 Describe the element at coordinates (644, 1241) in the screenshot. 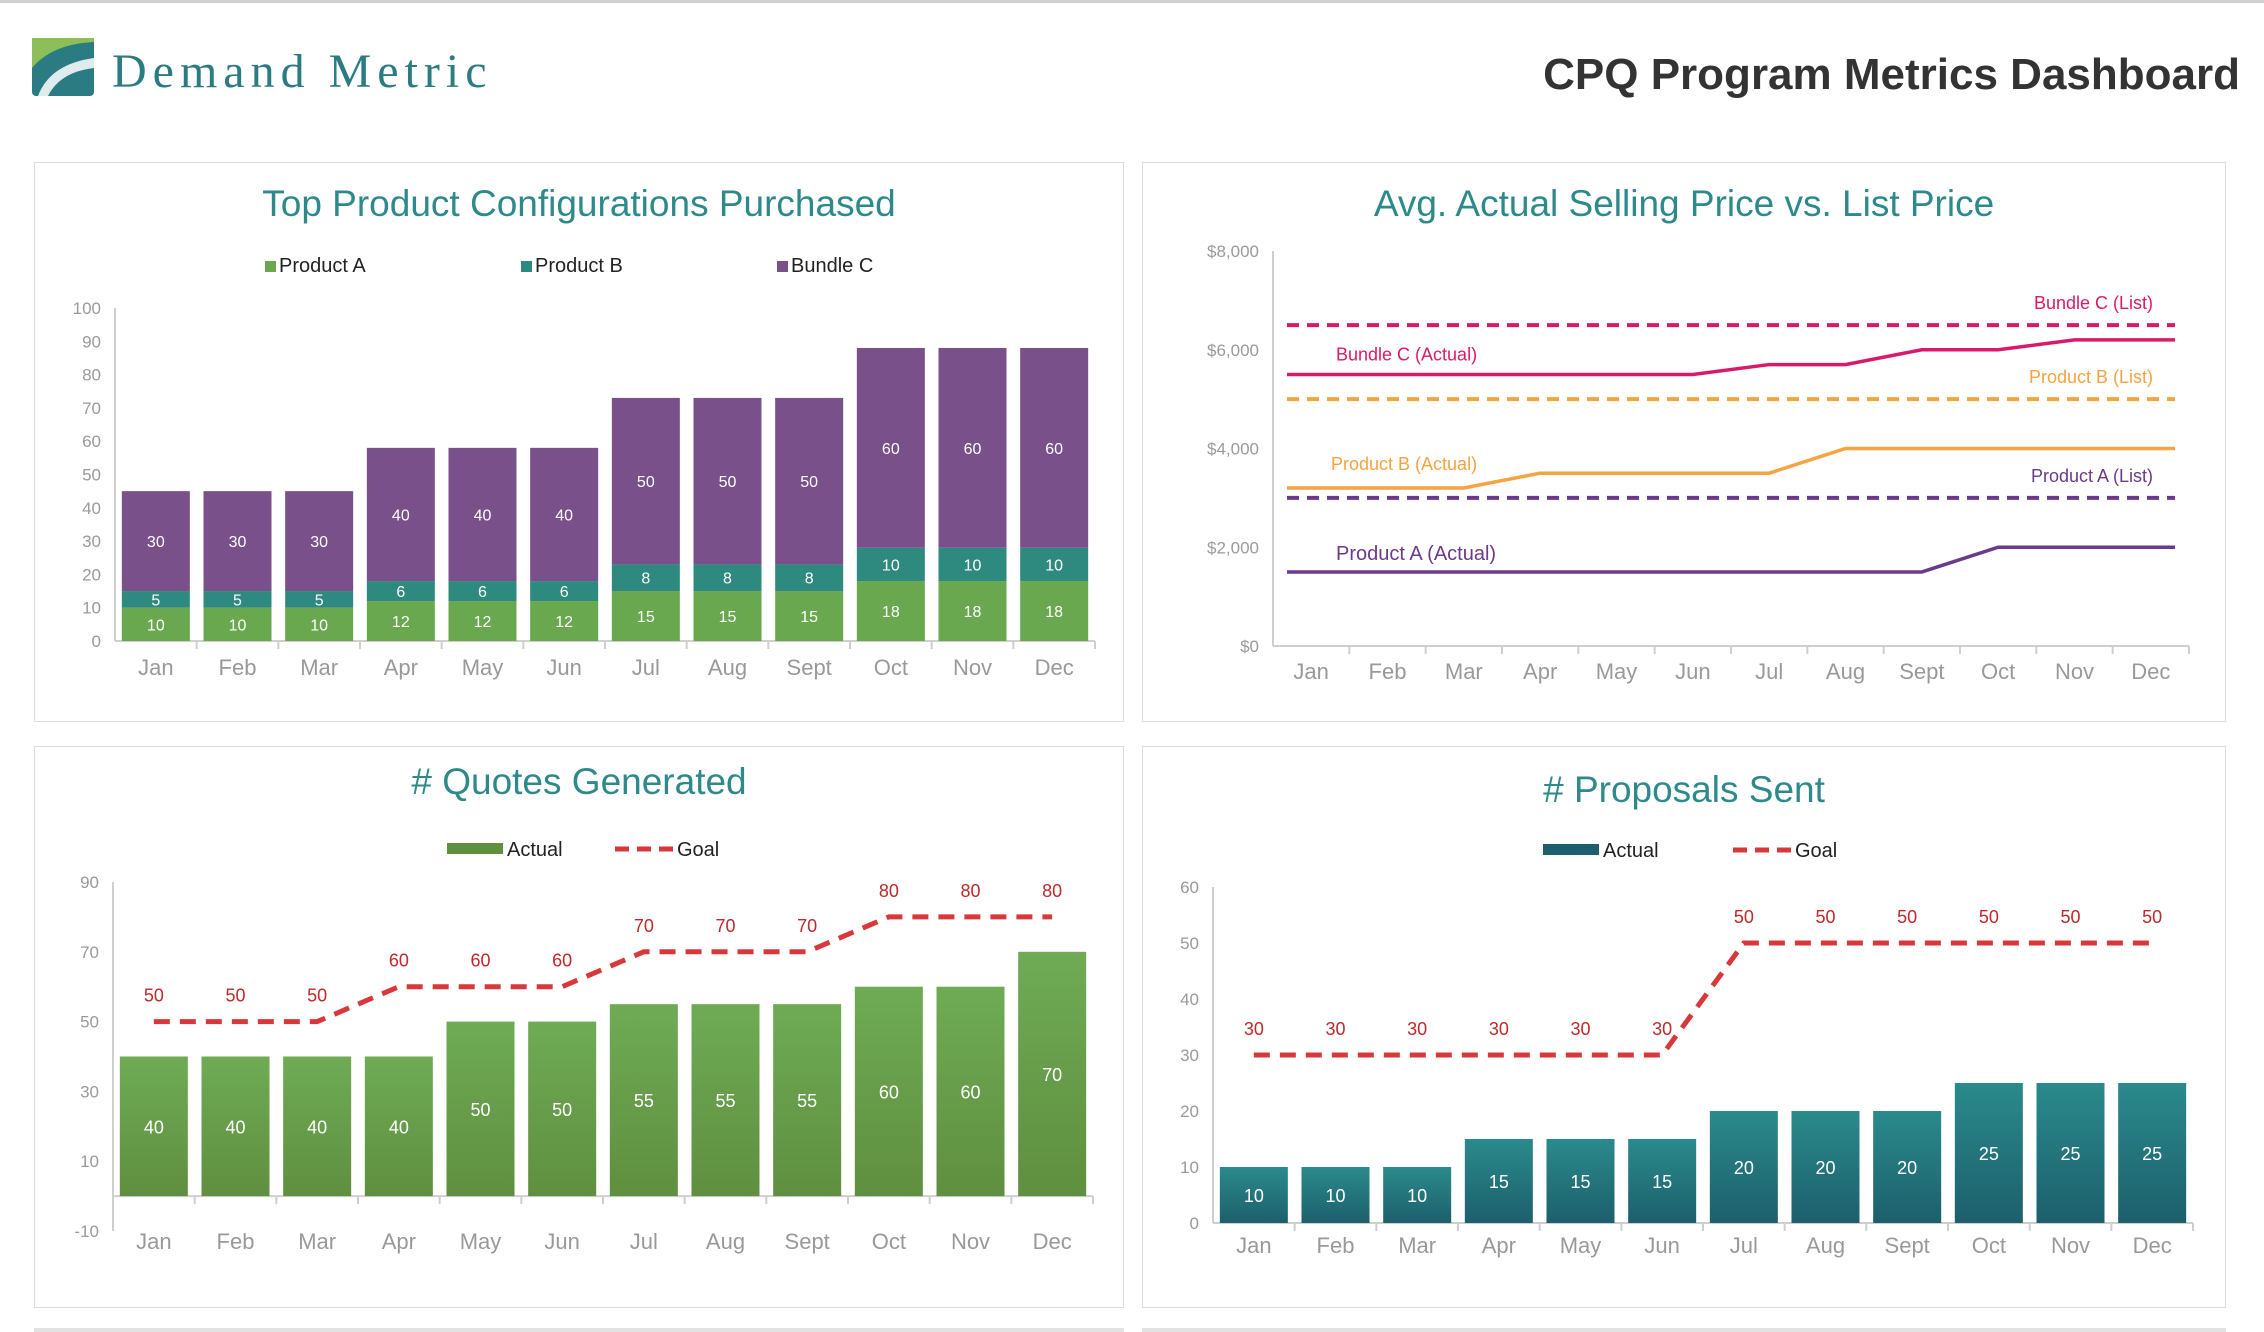

I see `x-tick-label: Jul` at that location.